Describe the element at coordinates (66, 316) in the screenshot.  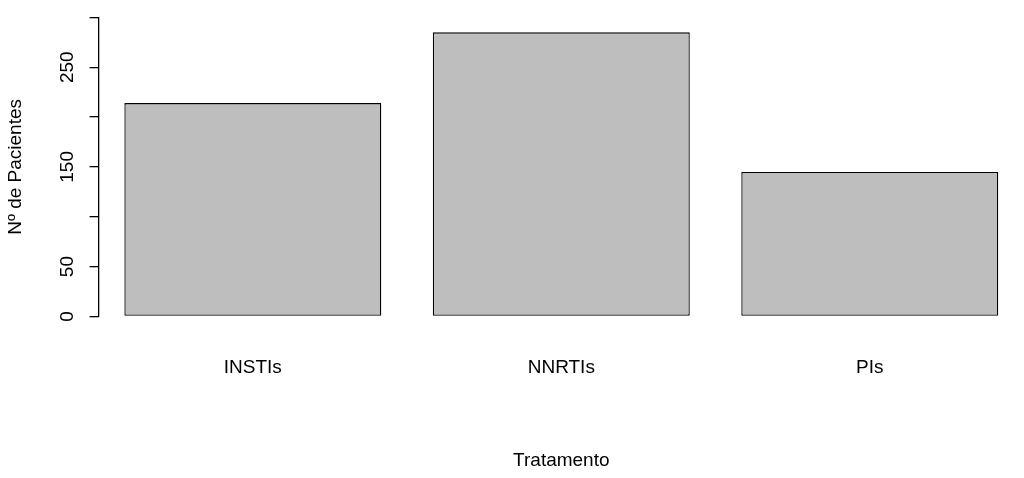
I see `y-tick-label: 0` at that location.